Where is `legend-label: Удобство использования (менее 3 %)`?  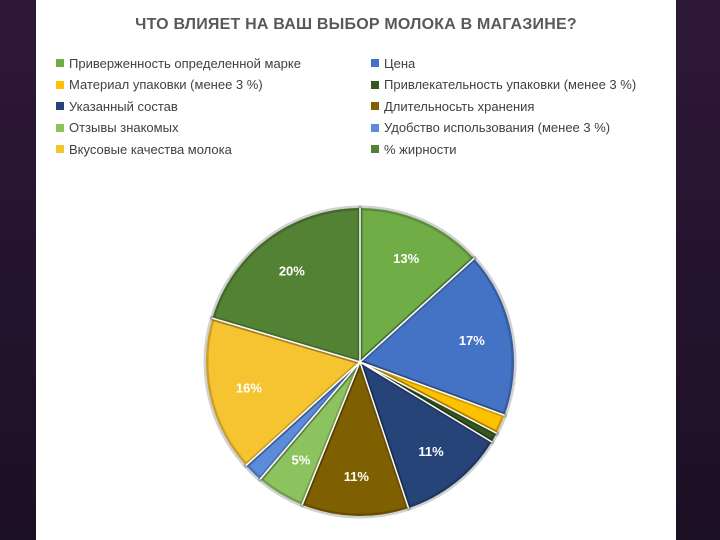 legend-label: Удобство использования (менее 3 %) is located at coordinates (497, 127).